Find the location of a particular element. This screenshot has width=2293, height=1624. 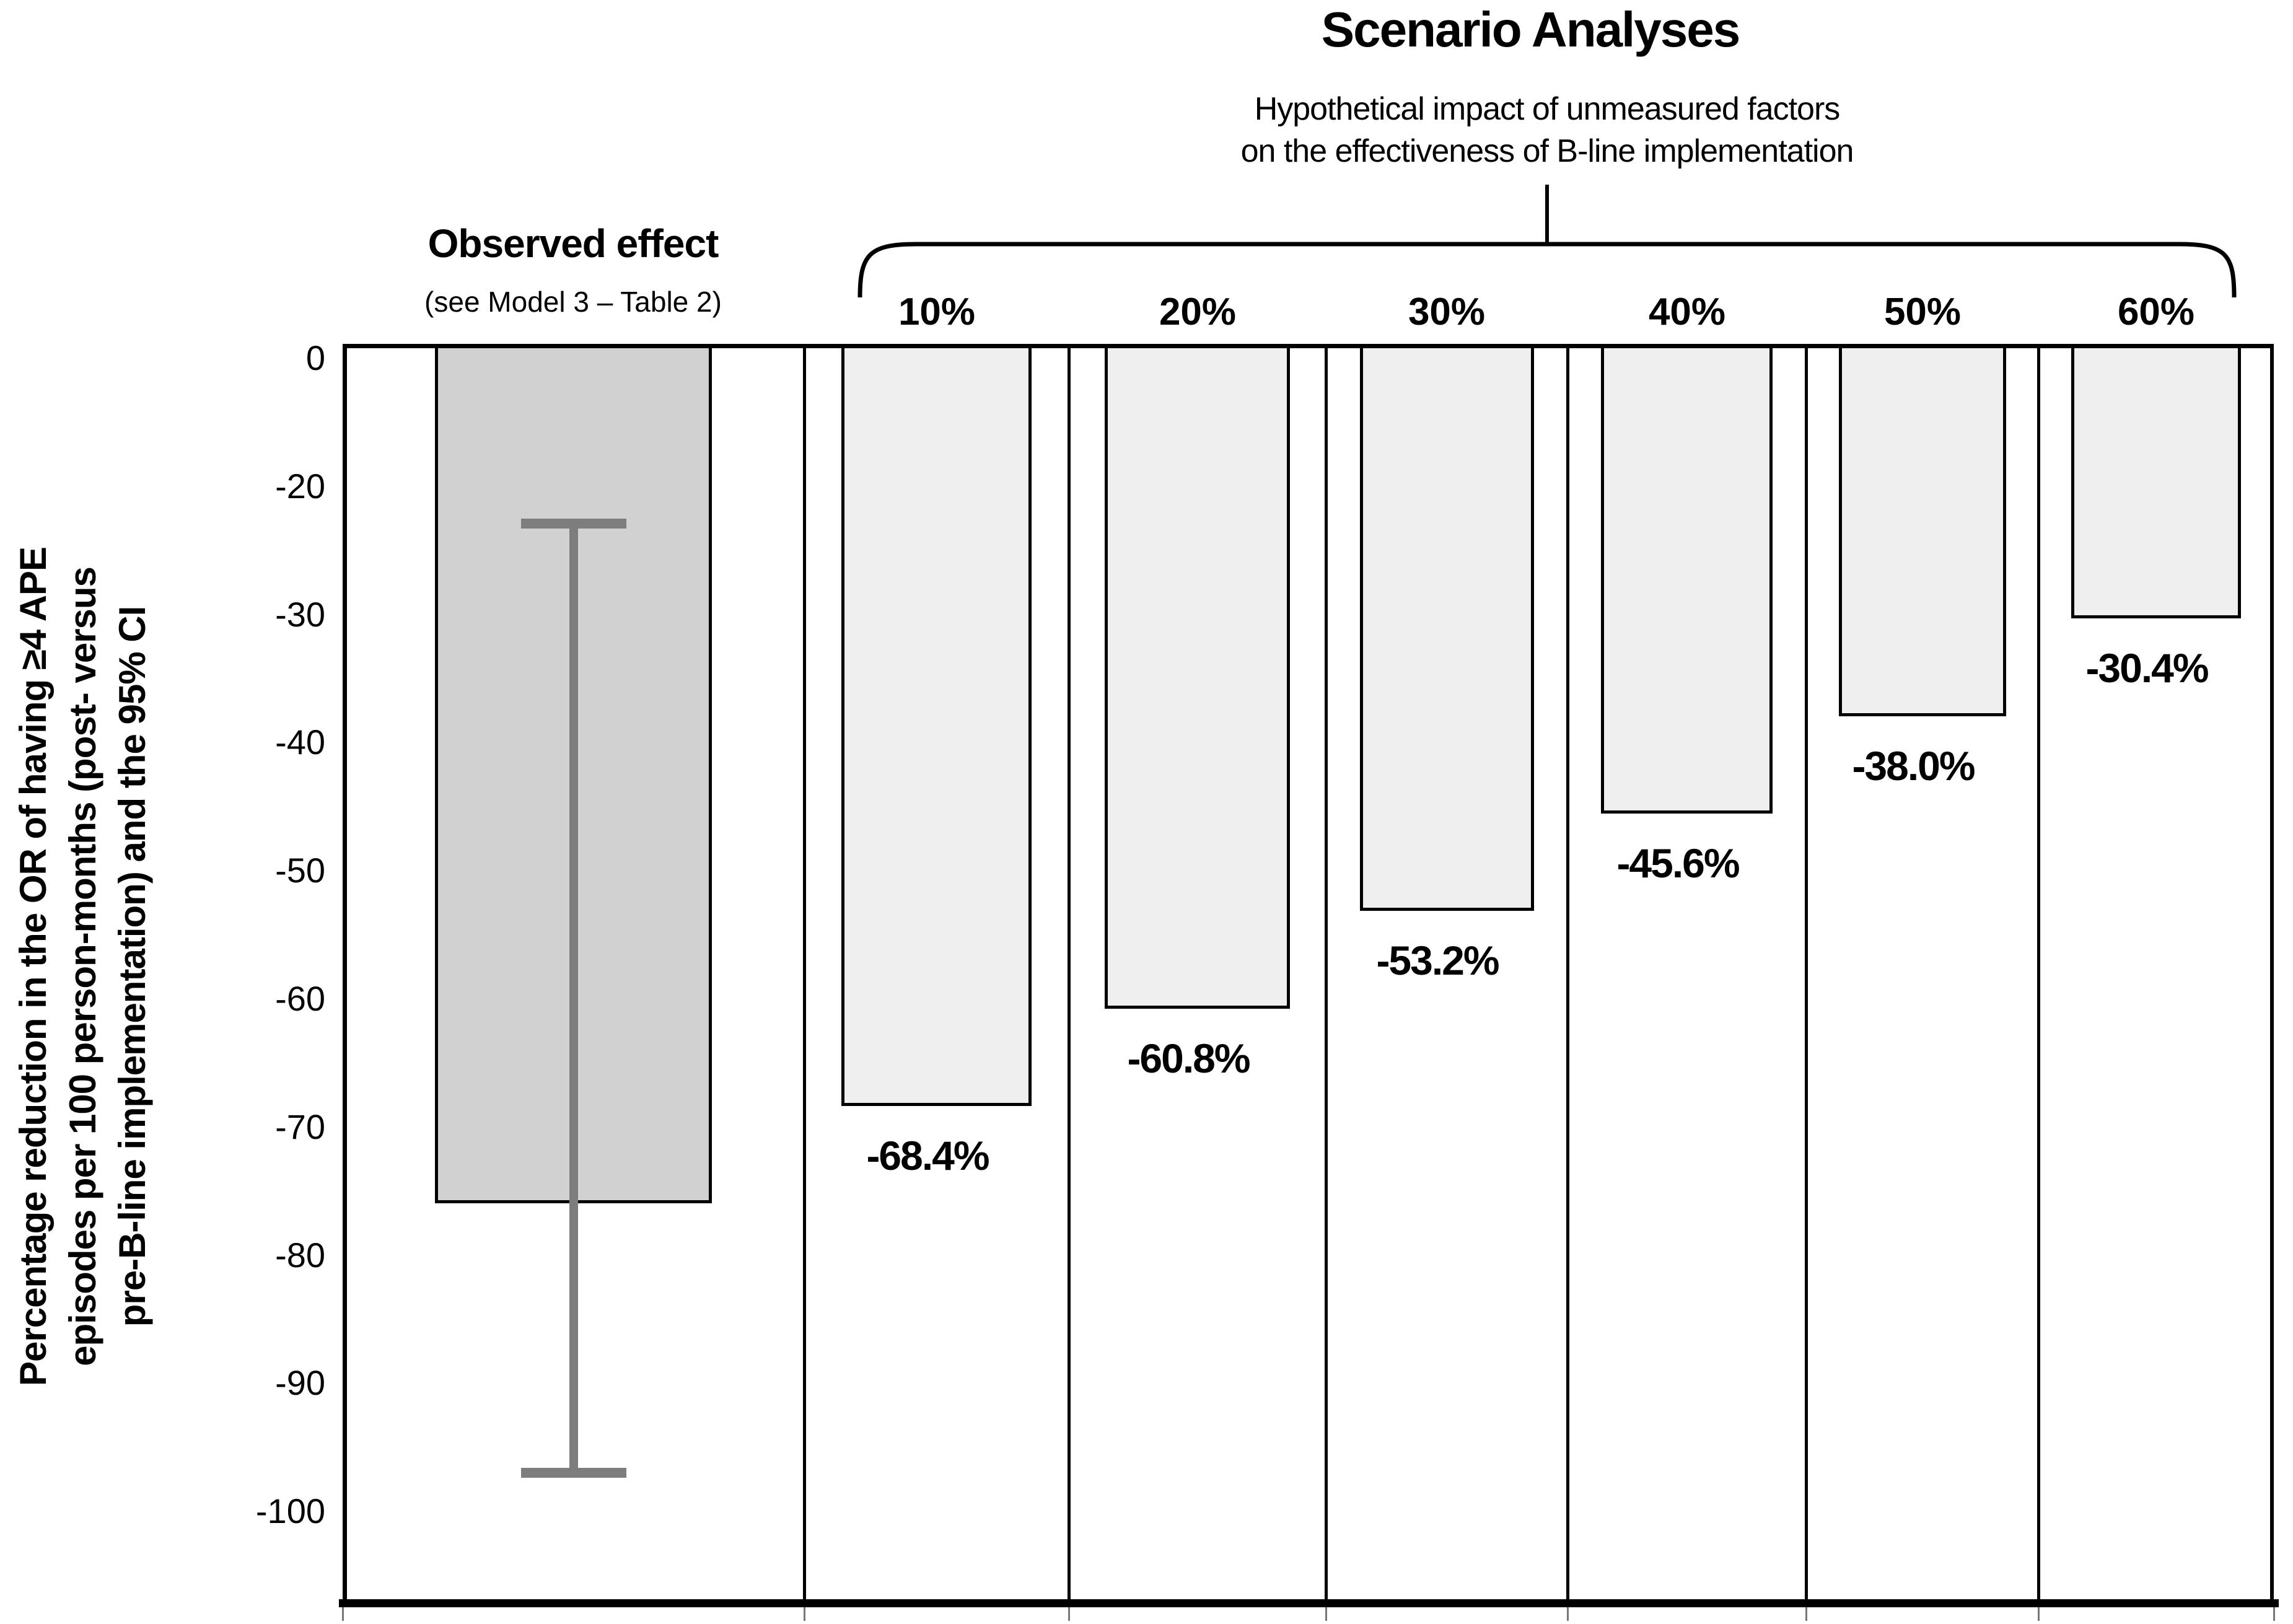

data-label--60.8%: -60.8% is located at coordinates (1188, 1058).